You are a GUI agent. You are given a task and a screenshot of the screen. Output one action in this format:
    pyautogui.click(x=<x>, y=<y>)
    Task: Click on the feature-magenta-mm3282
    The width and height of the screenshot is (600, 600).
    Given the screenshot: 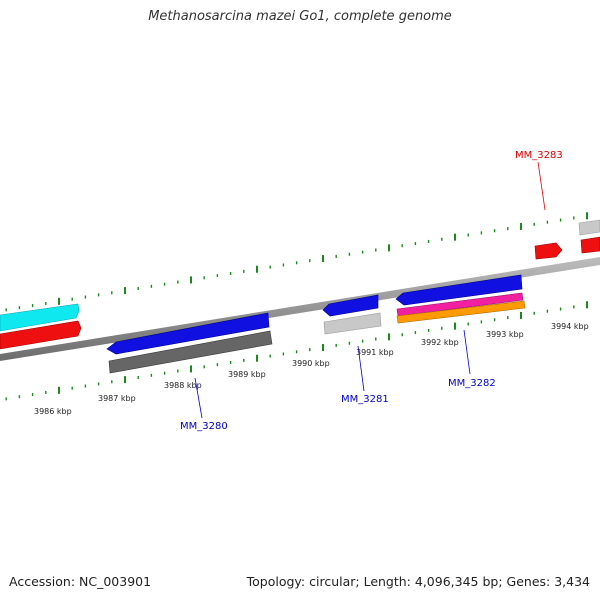 What is the action you would take?
    pyautogui.click(x=460, y=304)
    